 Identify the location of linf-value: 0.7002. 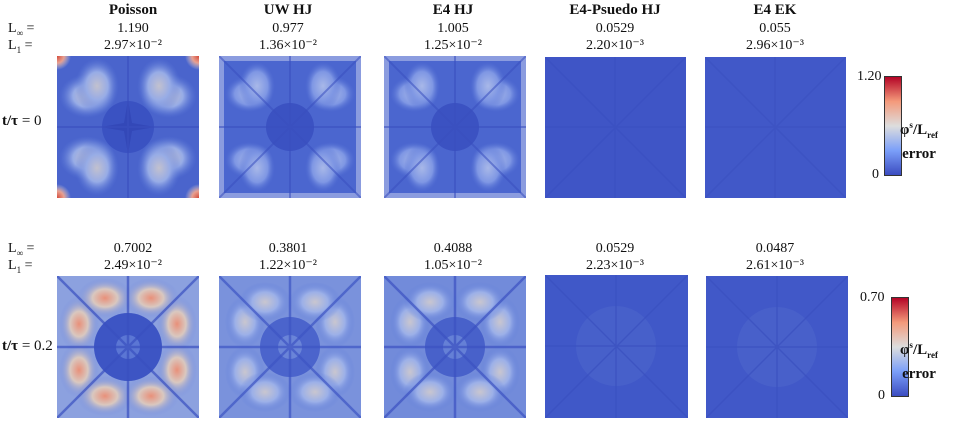
(133, 248).